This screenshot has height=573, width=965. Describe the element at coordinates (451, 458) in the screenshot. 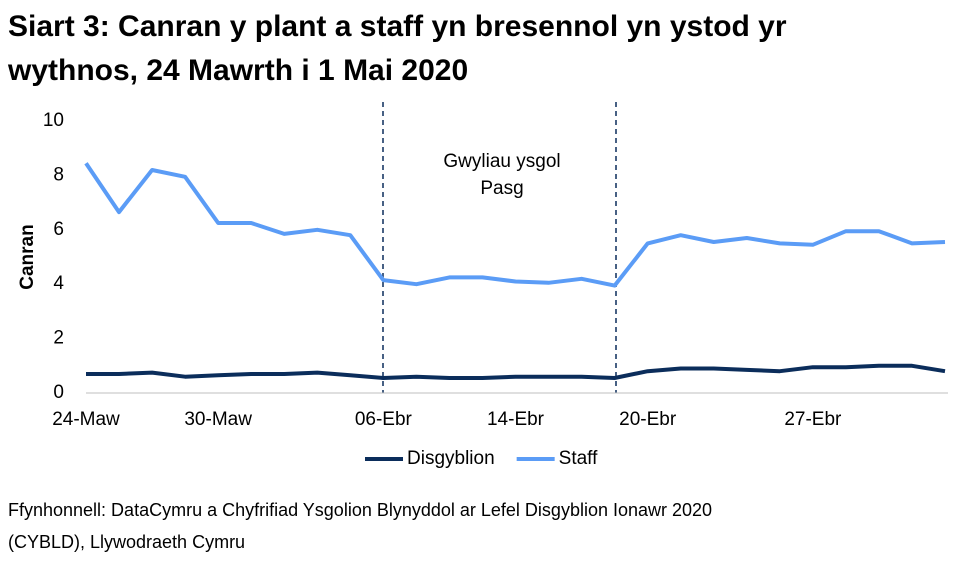

I see `legend-label: Disgyblion` at that location.